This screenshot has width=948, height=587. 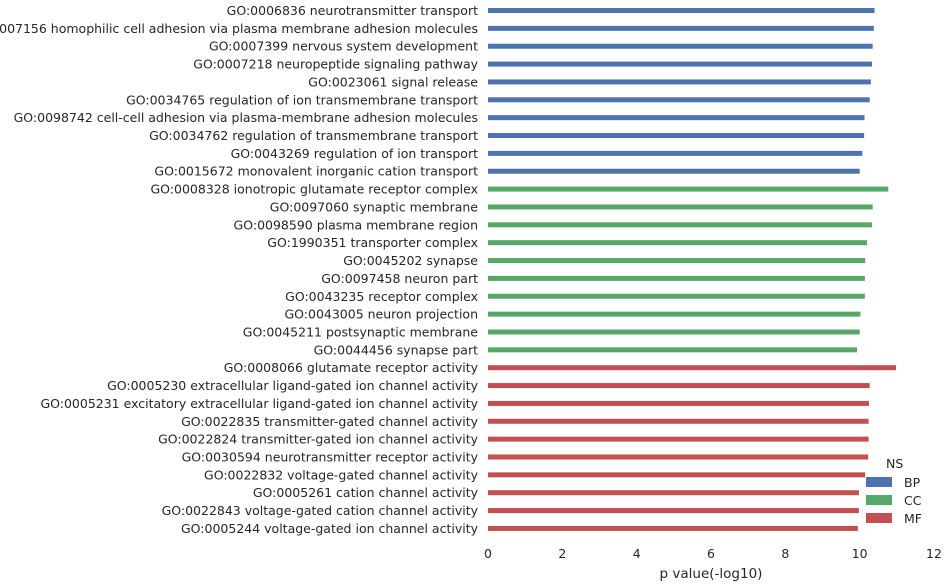 What do you see at coordinates (351, 367) in the screenshot?
I see `category-label: GO:0008066 glutamate receptor activity` at bounding box center [351, 367].